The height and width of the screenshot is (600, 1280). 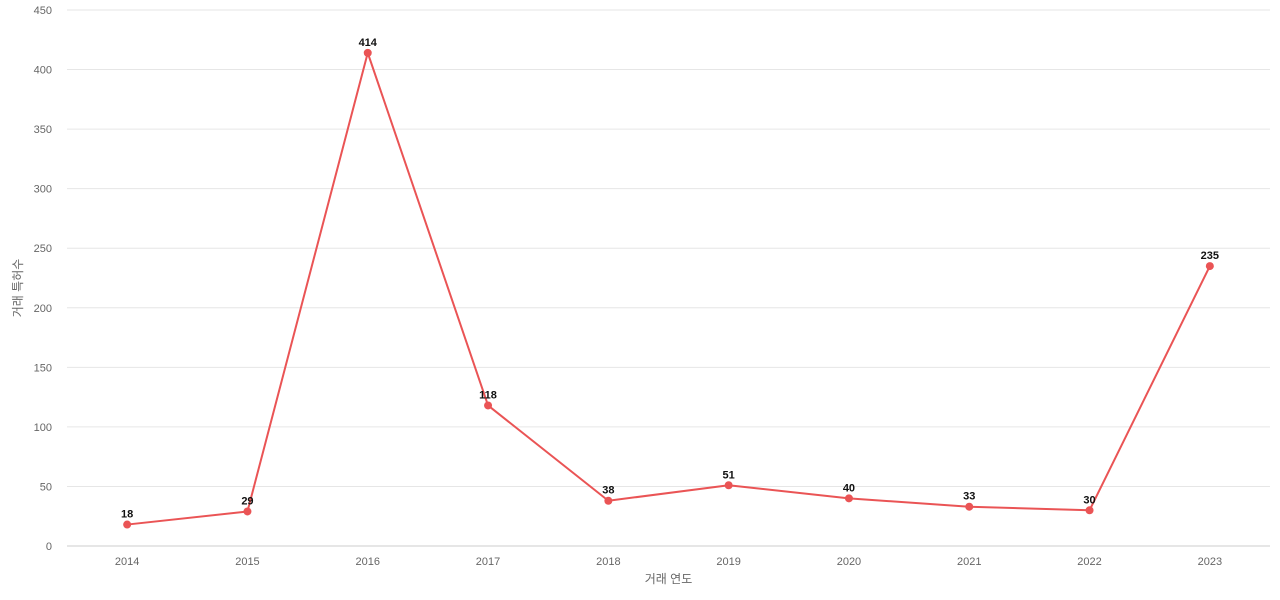 What do you see at coordinates (608, 562) in the screenshot?
I see `x-tick-label: 2018` at bounding box center [608, 562].